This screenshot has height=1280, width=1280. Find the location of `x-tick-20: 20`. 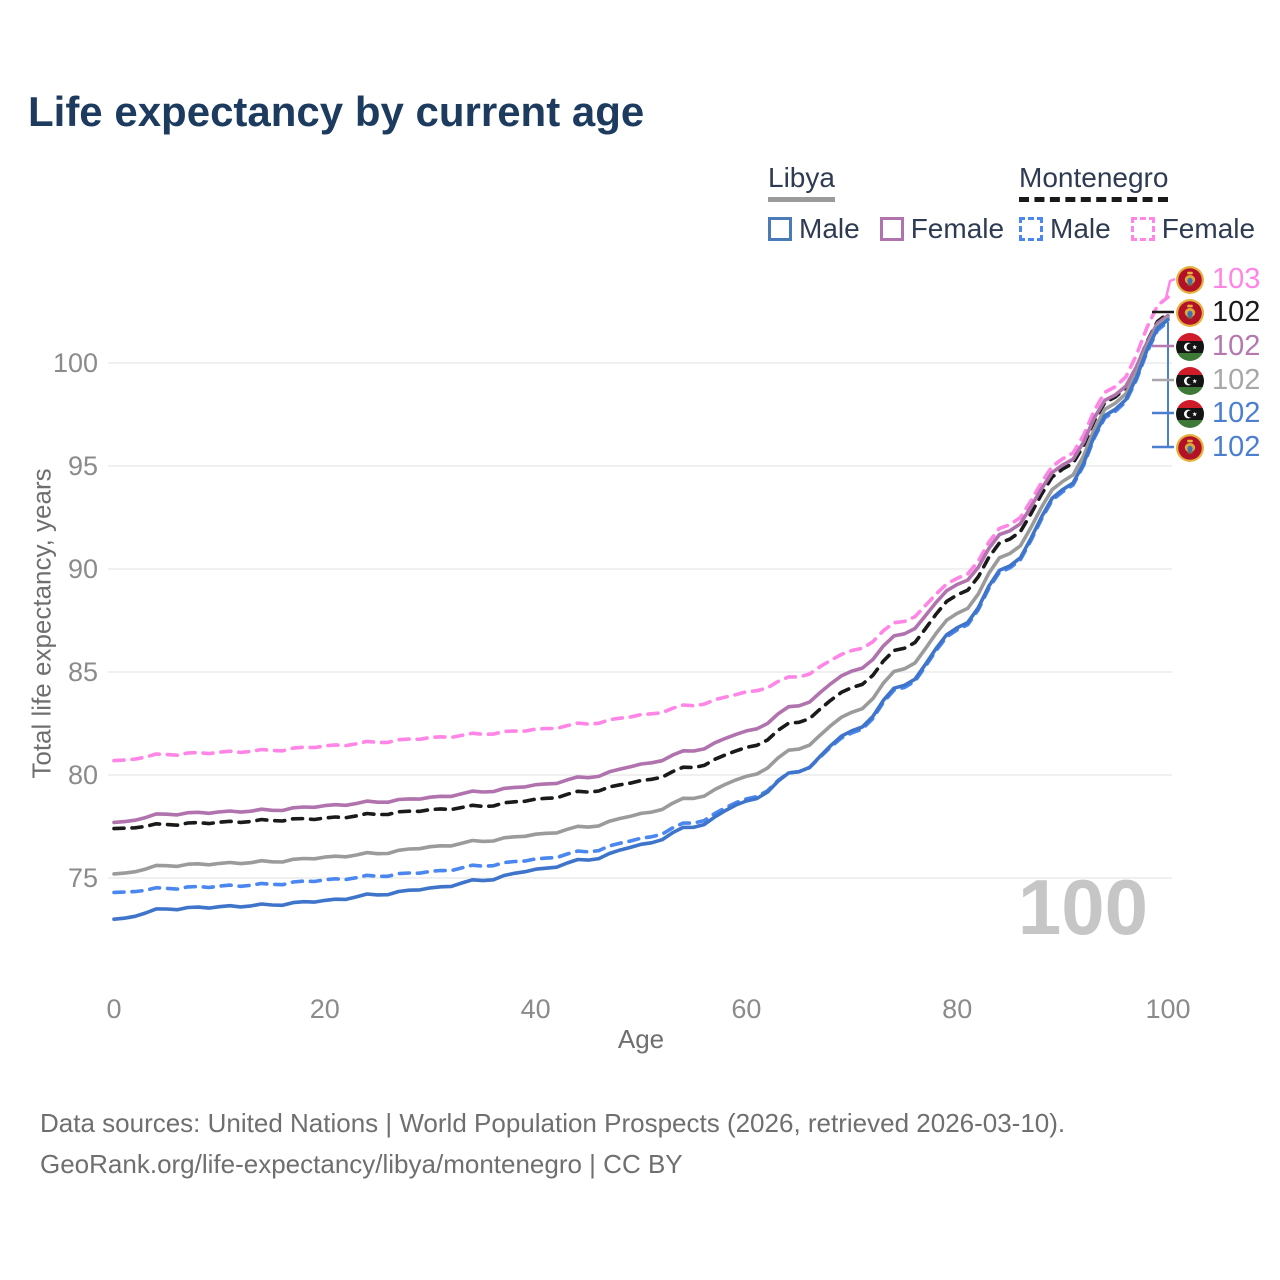

x-tick-20: 20 is located at coordinates (325, 1009).